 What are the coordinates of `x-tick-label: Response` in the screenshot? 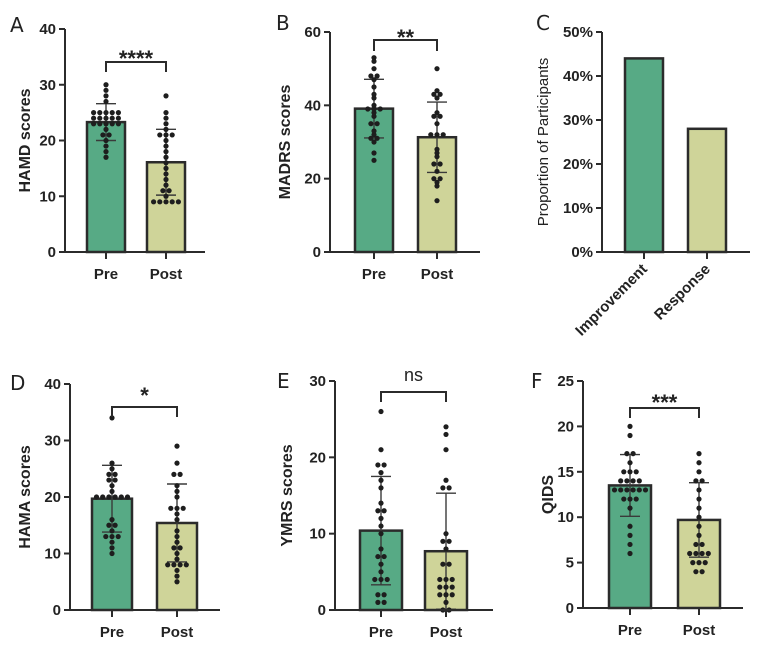 It's located at (682, 292).